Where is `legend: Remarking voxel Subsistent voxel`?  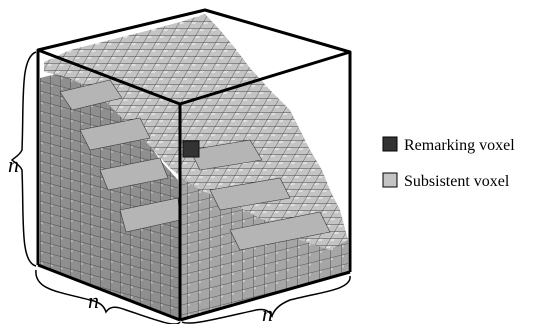
legend: Remarking voxel Subsistent voxel is located at coordinates (448, 163).